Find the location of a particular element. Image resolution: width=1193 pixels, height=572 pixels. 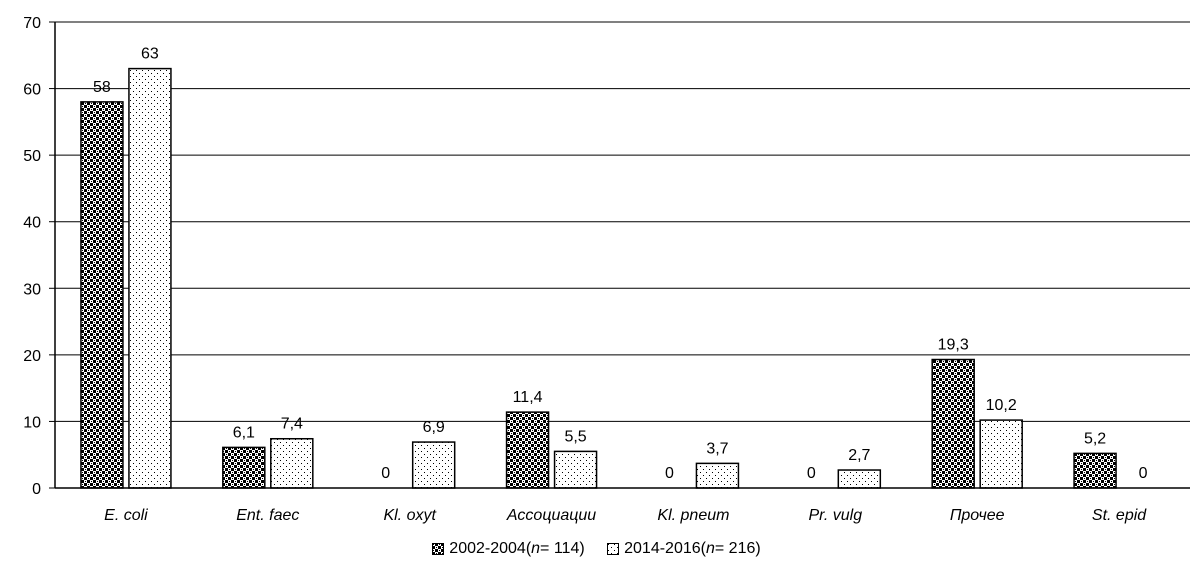

data-label-series-2: 7,4 is located at coordinates (292, 424).